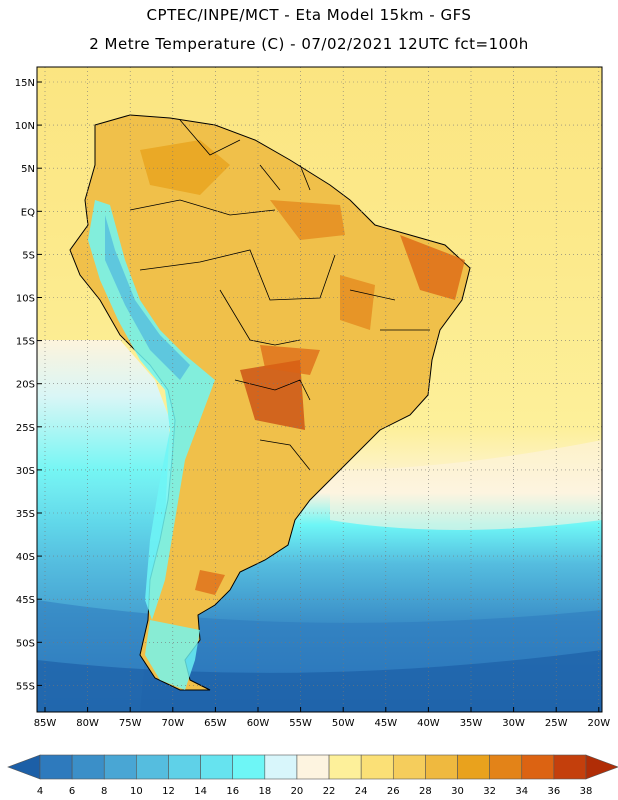 This screenshot has height=800, width=618. I want to click on lat-label: 50S, so click(25, 643).